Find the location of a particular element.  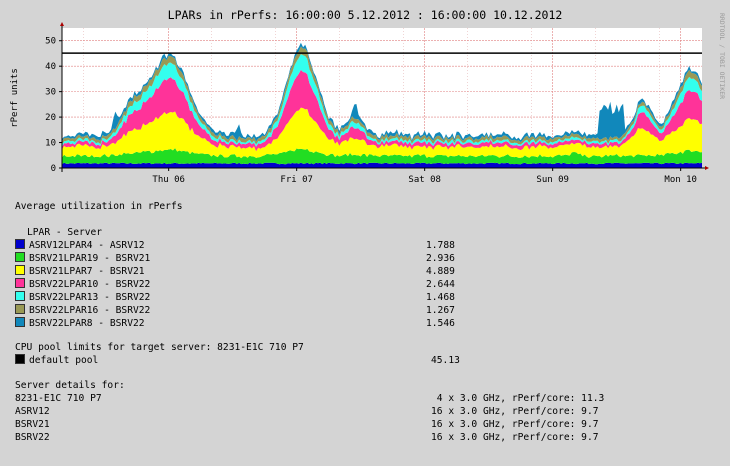

y-tick-label: 40 is located at coordinates (50, 67).